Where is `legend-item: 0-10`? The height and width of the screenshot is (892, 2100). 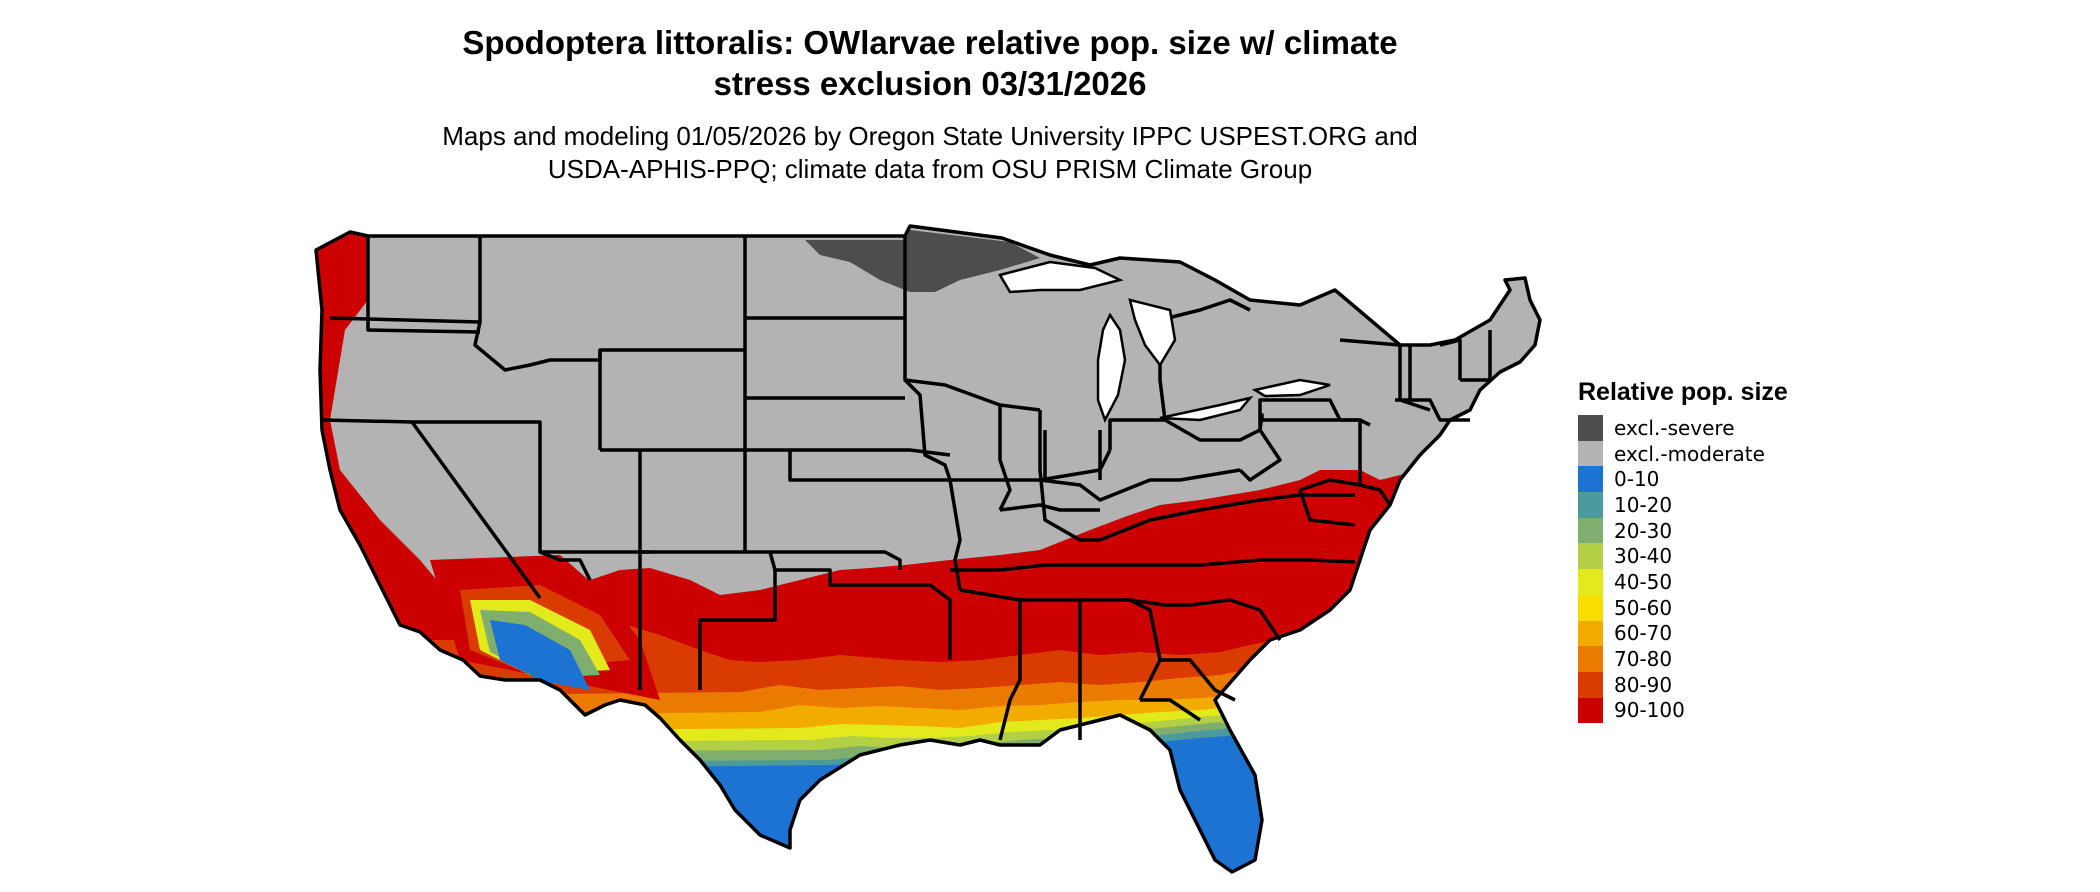
legend-item: 0-10 is located at coordinates (1683, 479).